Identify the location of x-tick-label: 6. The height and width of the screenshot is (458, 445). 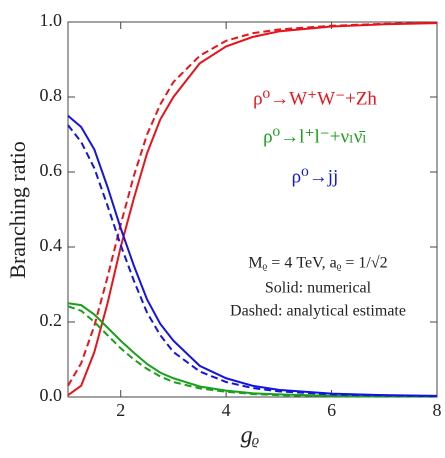
(331, 410).